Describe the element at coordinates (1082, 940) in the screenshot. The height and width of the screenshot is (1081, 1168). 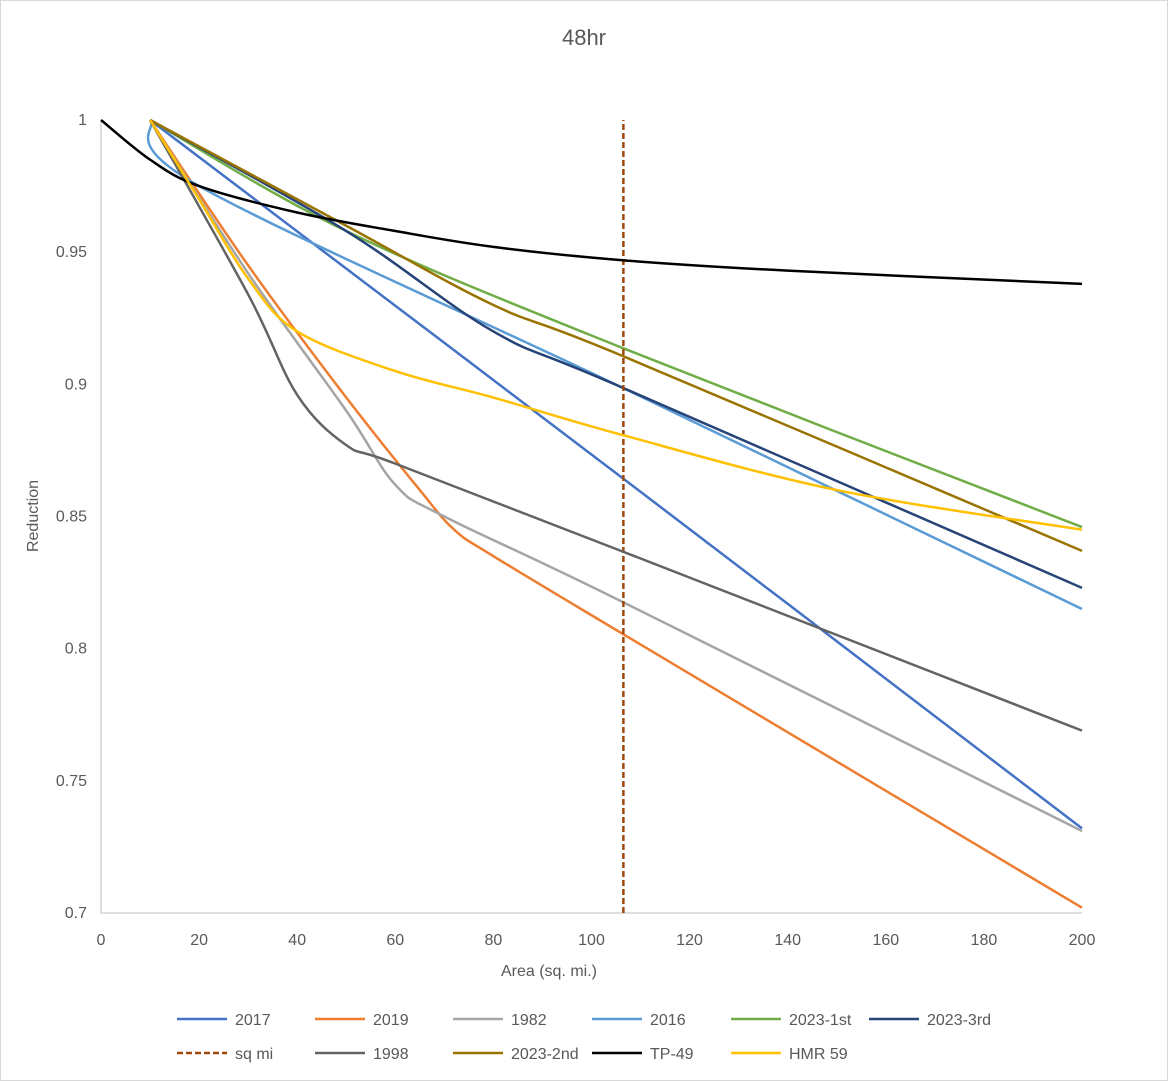
I see `x-tick-label: 200` at that location.